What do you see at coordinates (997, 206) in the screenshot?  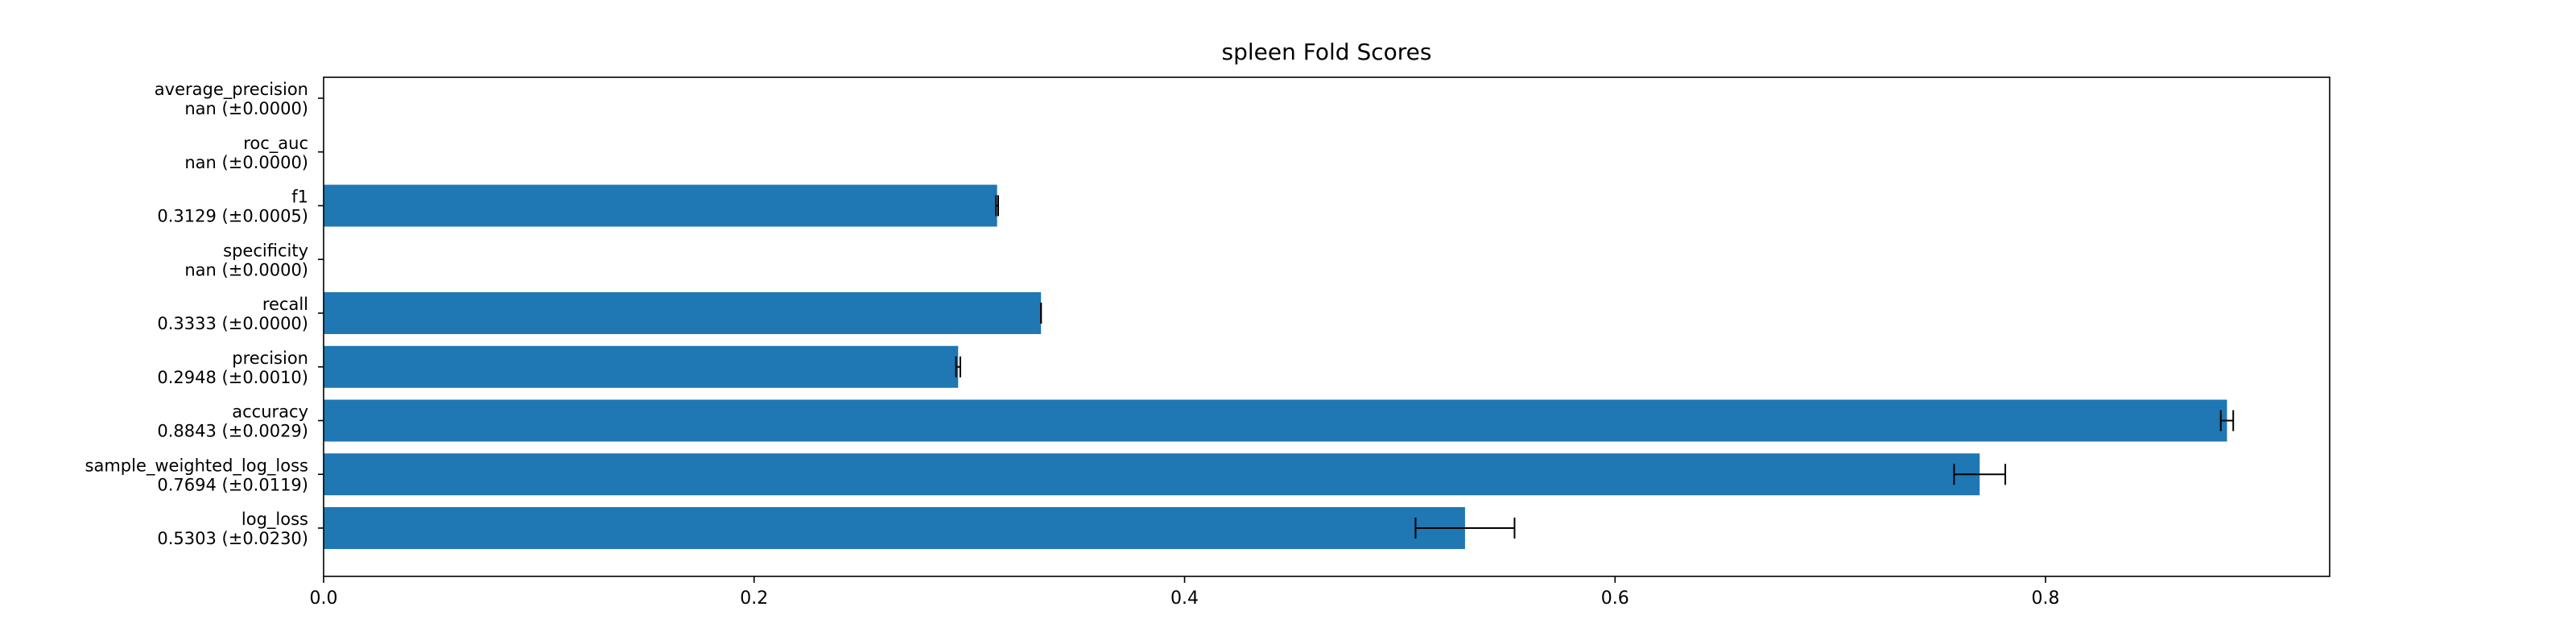 I see `error-bar-f1` at bounding box center [997, 206].